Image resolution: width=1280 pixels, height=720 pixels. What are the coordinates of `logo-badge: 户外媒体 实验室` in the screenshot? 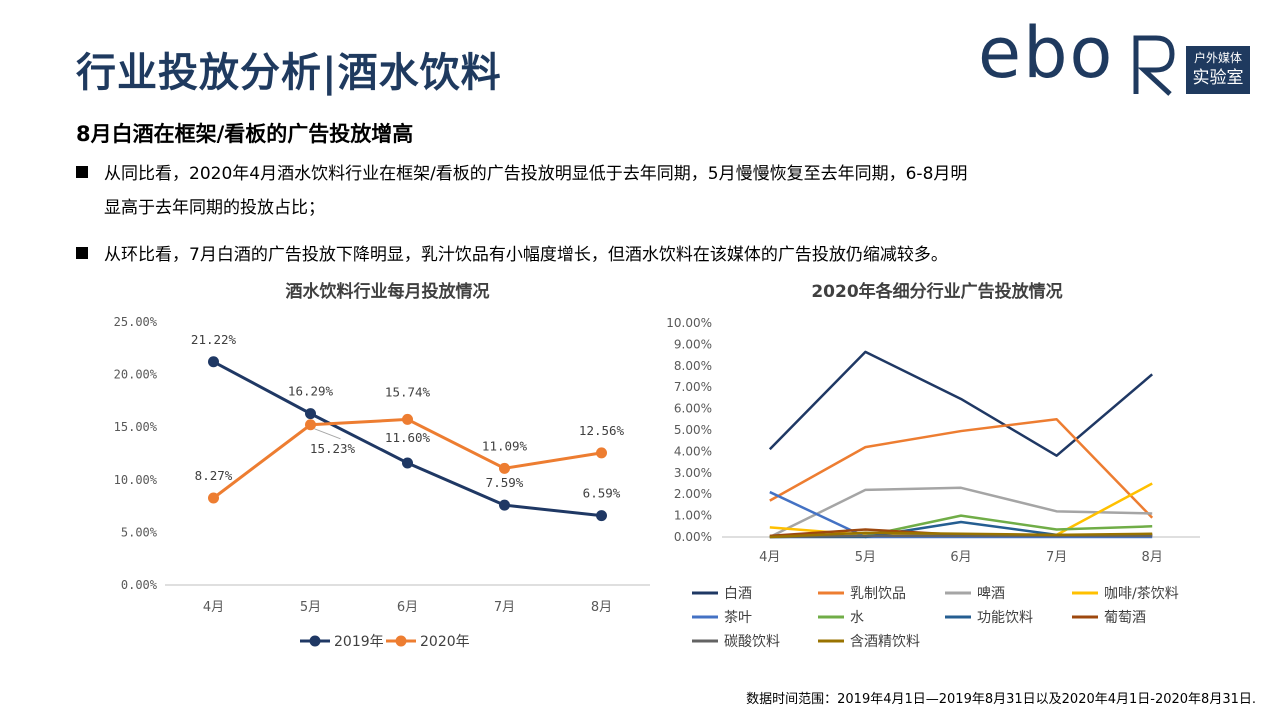 It's located at (1218, 70).